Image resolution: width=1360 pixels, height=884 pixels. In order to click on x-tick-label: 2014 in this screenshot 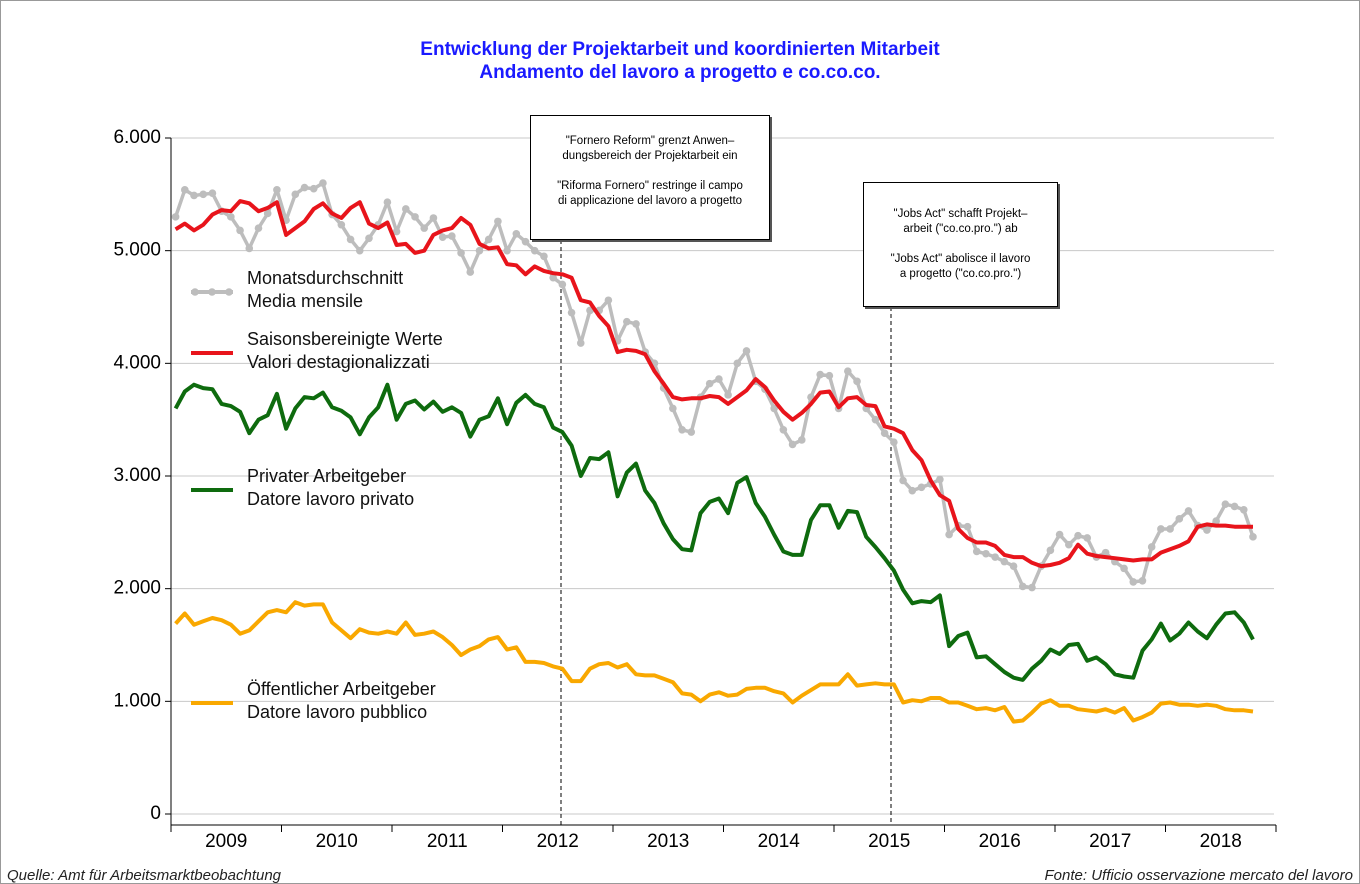, I will do `click(779, 841)`.